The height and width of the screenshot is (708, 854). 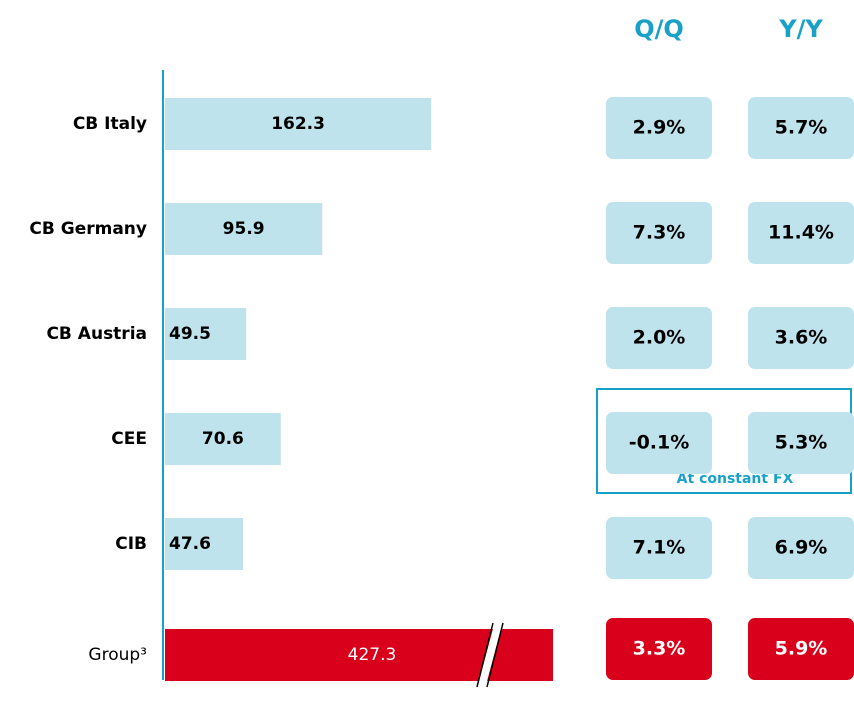 I want to click on bar-value-label: 162.3, so click(x=298, y=124).